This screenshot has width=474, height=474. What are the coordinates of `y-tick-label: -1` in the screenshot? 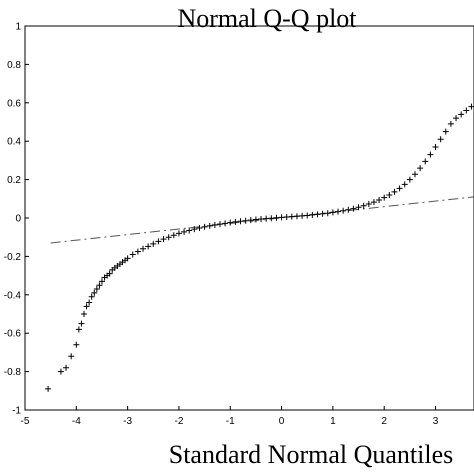 It's located at (16, 411).